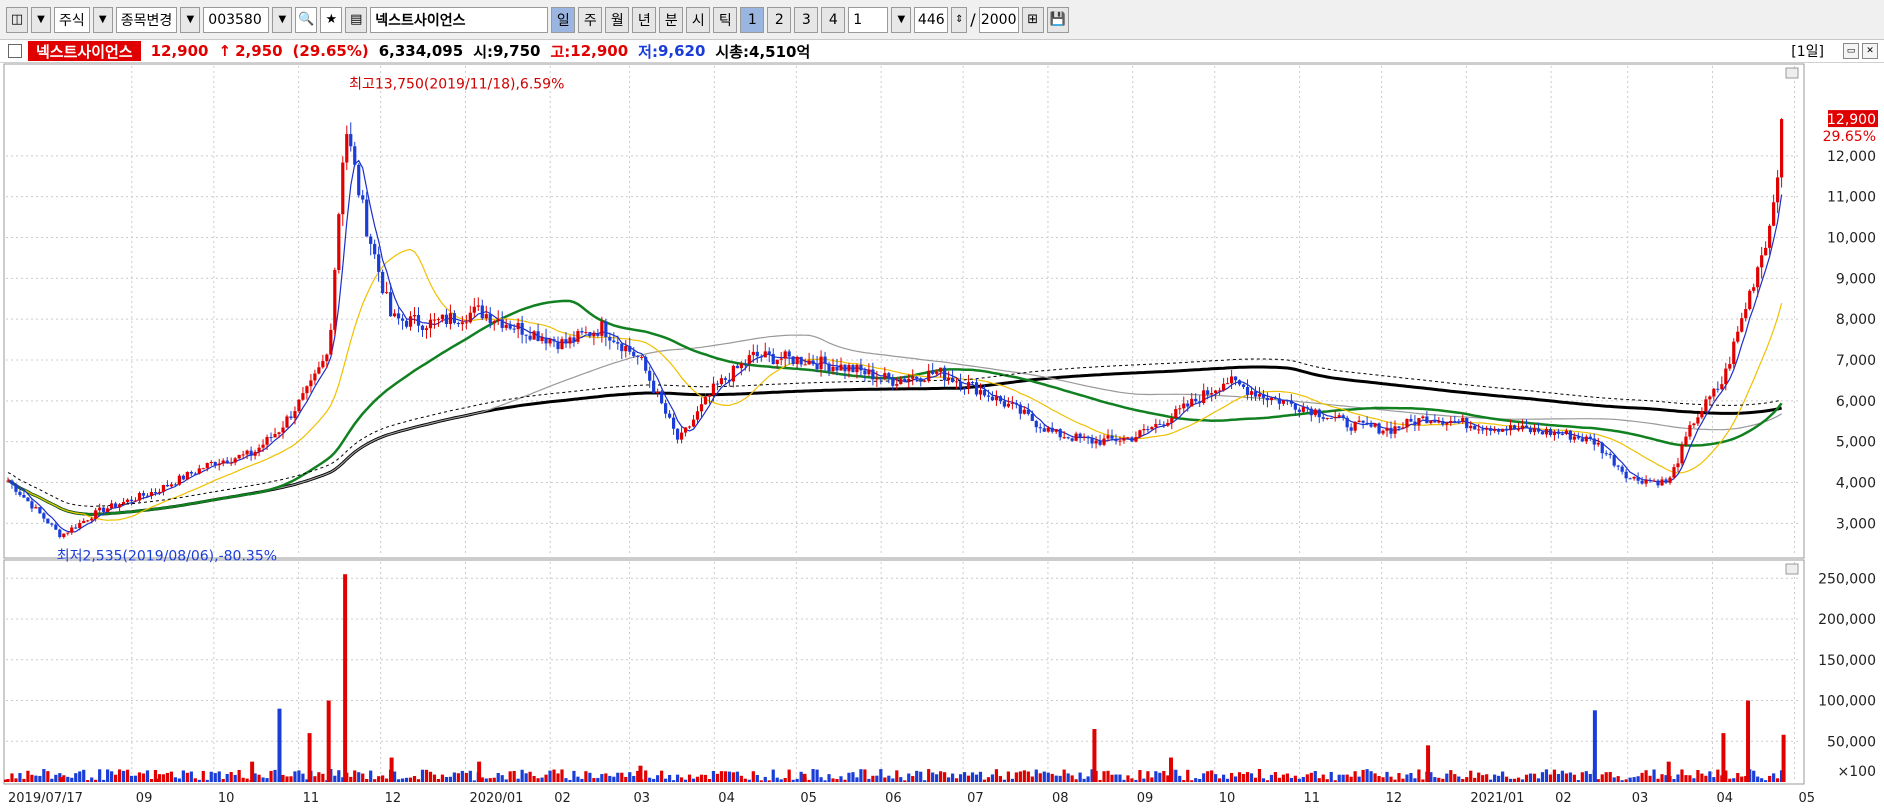 The width and height of the screenshot is (1884, 808). What do you see at coordinates (1856, 402) in the screenshot?
I see `price-tick-label: 6,000` at bounding box center [1856, 402].